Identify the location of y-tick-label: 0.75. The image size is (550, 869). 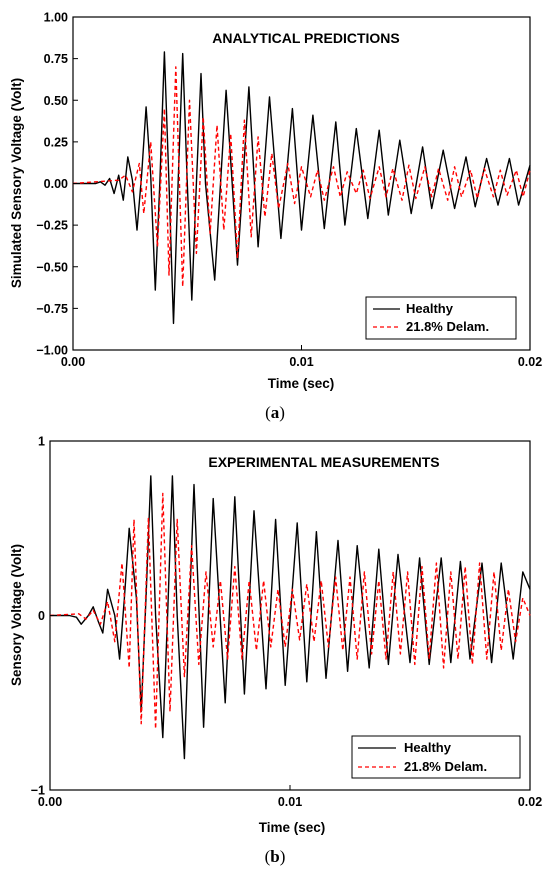
(56, 59).